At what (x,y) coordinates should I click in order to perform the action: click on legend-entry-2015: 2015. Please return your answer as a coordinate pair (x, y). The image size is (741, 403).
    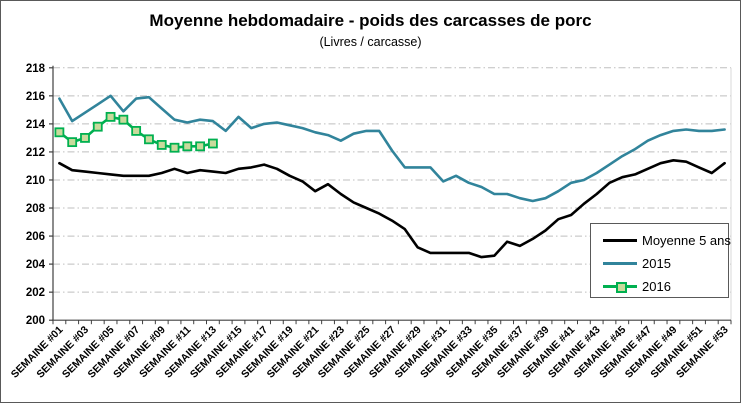
    Looking at the image, I should click on (637, 263).